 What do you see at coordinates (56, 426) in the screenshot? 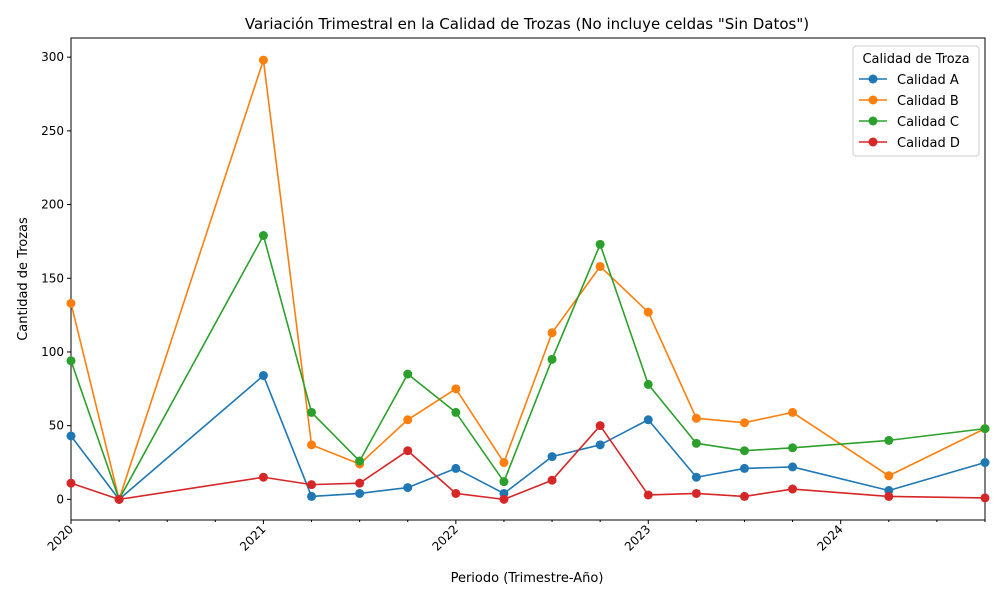
I see `y-tick-label: 50` at bounding box center [56, 426].